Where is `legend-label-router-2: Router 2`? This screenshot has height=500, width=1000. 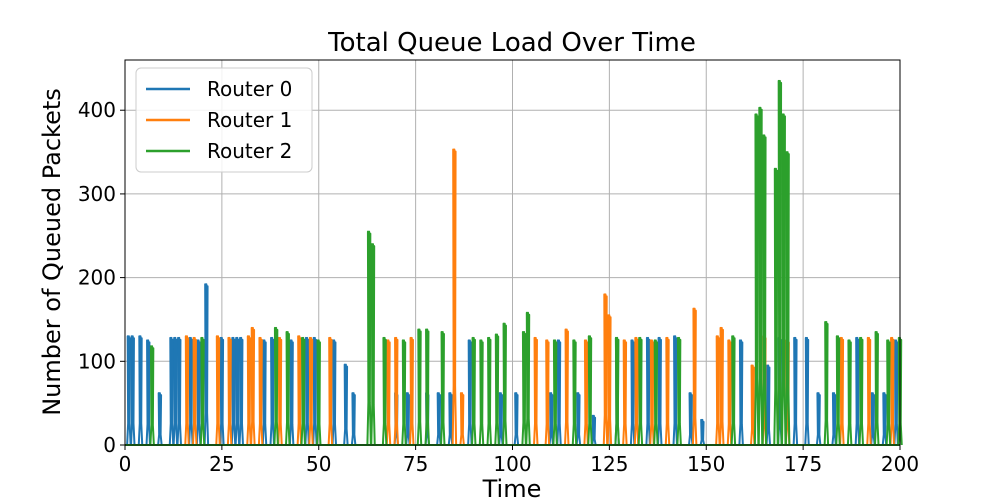
legend-label-router-2: Router 2 is located at coordinates (249, 151).